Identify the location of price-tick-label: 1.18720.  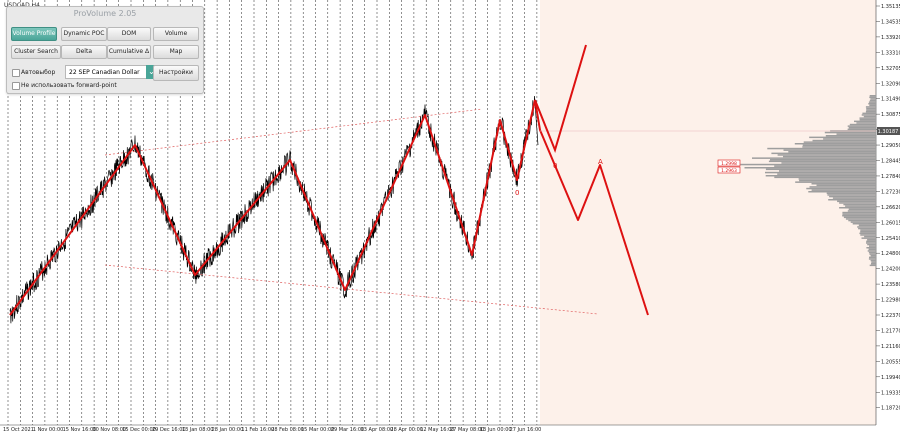
(890, 409).